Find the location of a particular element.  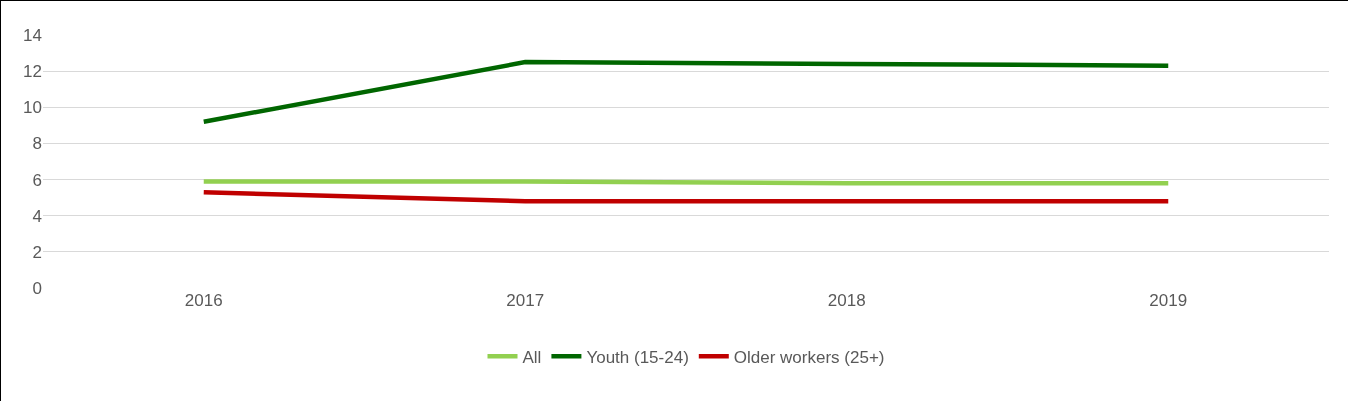

y-tick-label: 14 is located at coordinates (32, 35).